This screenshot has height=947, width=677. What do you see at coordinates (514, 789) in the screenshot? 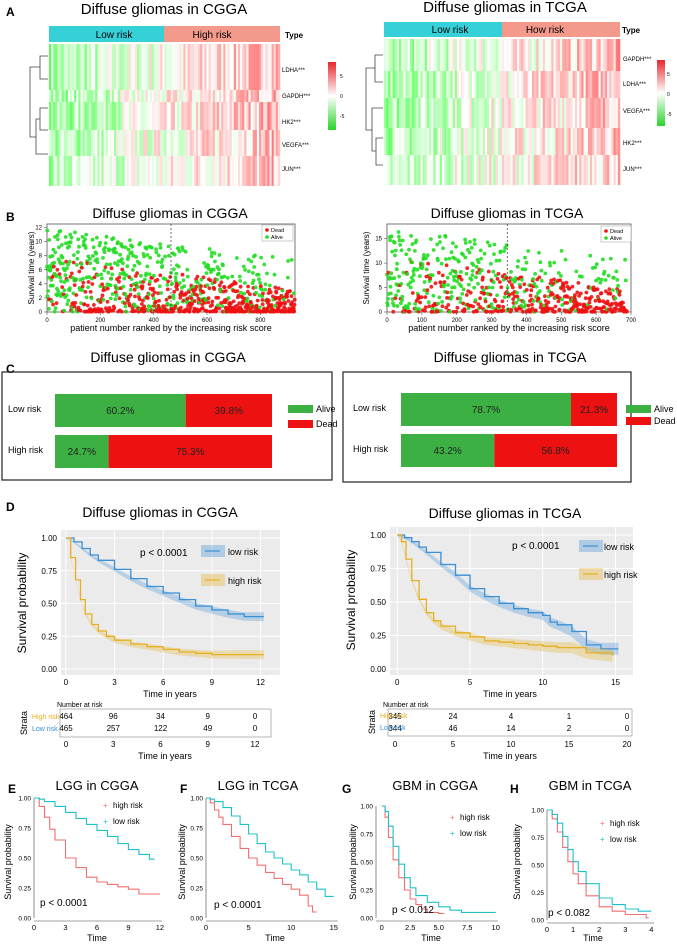
I see `panel-letter-h: H` at bounding box center [514, 789].